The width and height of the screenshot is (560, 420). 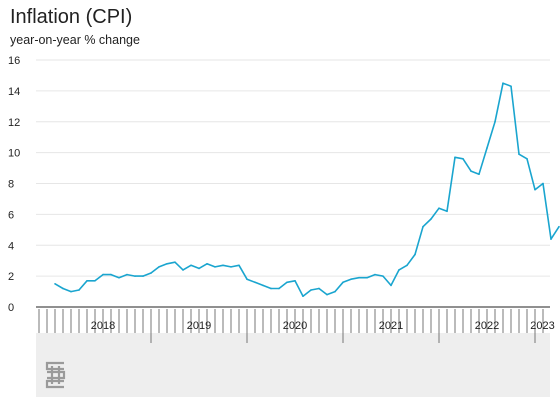 What do you see at coordinates (14, 61) in the screenshot?
I see `y-tick-label: 16` at bounding box center [14, 61].